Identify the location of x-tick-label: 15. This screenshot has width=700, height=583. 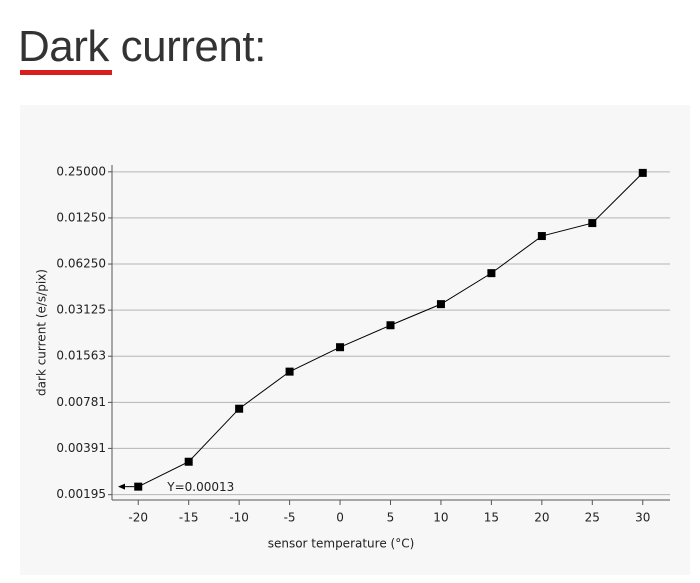
(491, 518).